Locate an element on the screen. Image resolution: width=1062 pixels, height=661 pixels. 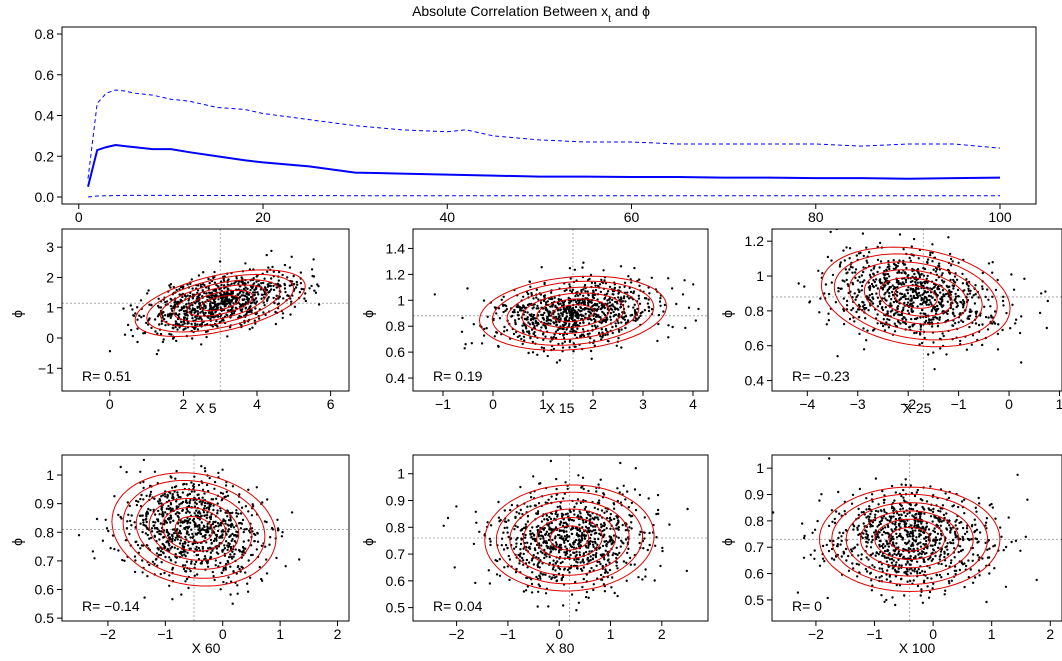
x-tick-label: 60 is located at coordinates (632, 217).